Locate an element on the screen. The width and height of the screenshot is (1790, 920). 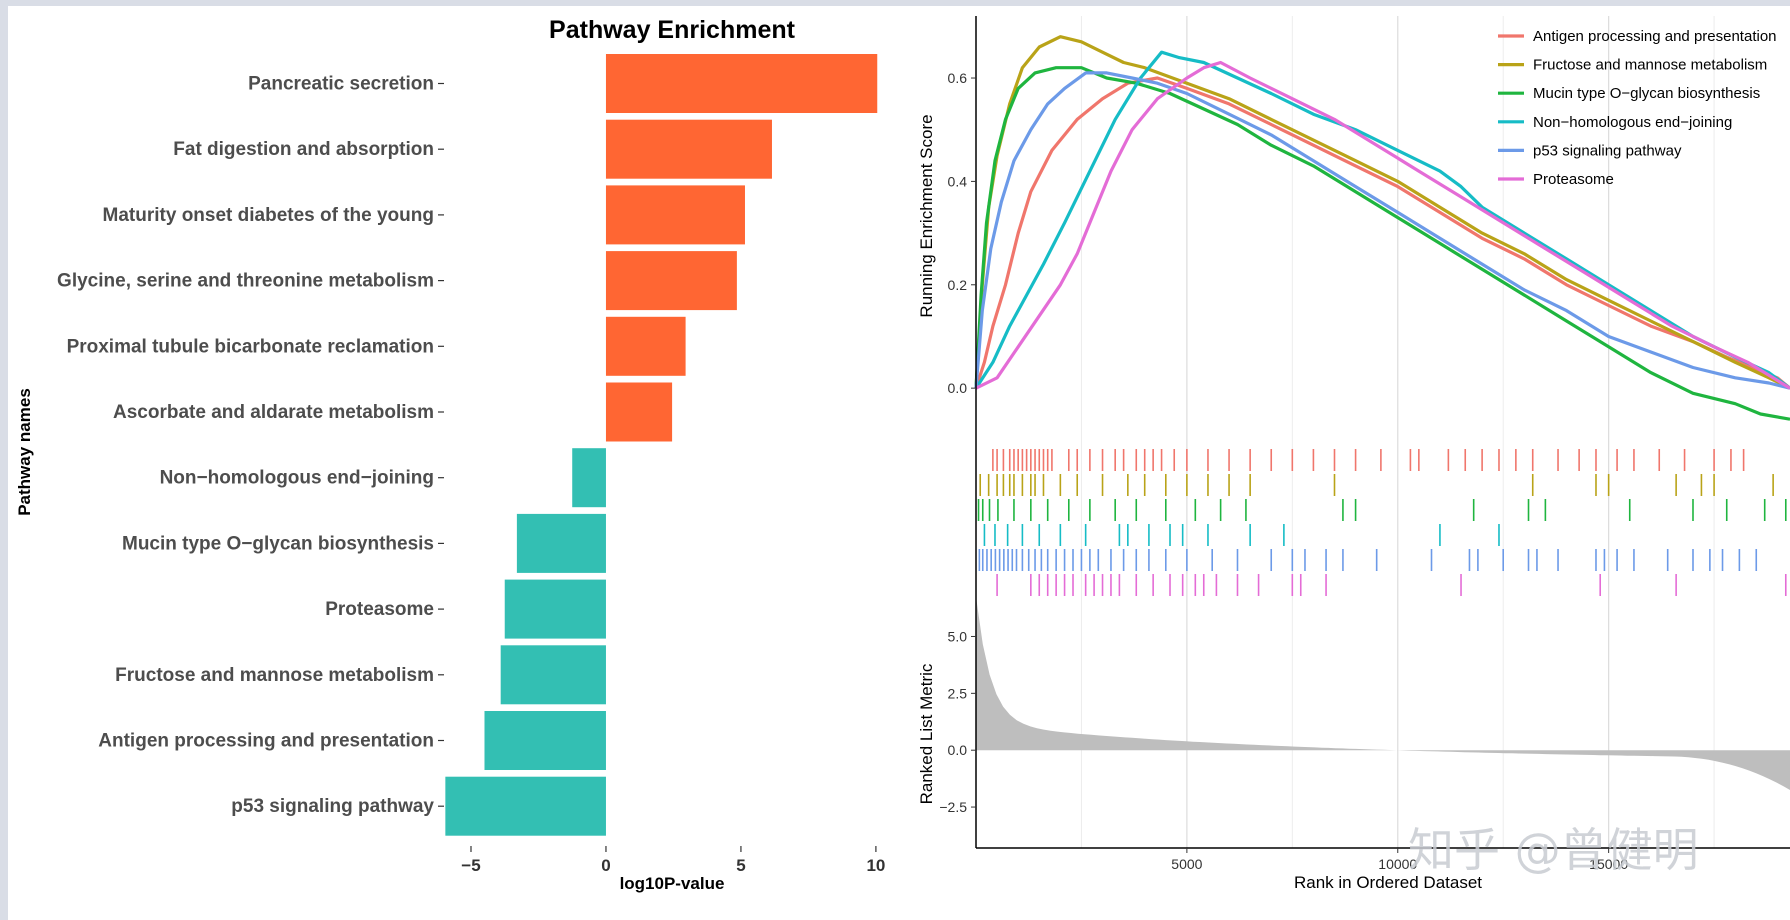
x-tick-label: 0 is located at coordinates (605, 865).